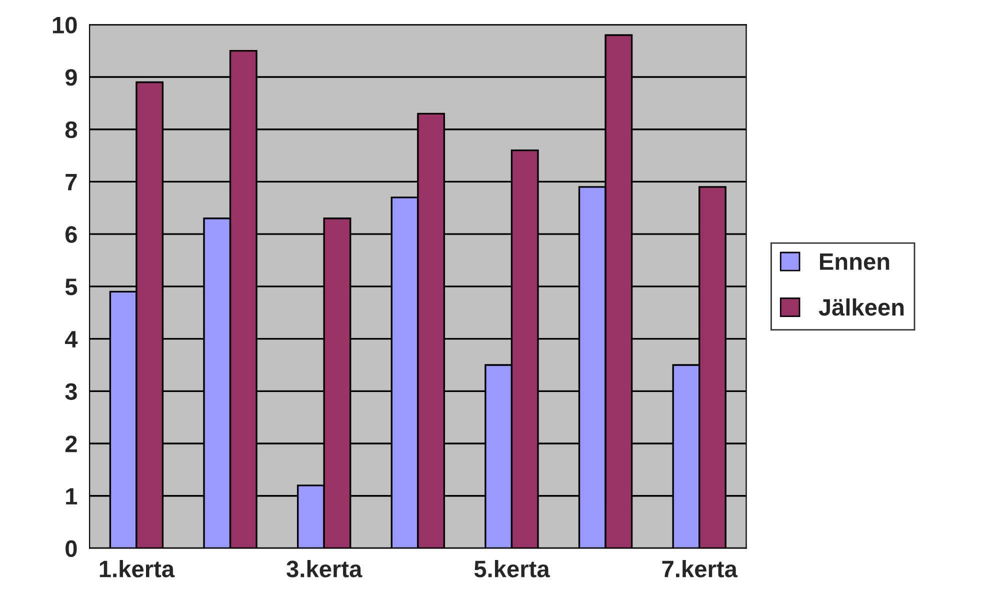 The width and height of the screenshot is (995, 616). What do you see at coordinates (861, 307) in the screenshot?
I see `legend-label: Jälkeen` at bounding box center [861, 307].